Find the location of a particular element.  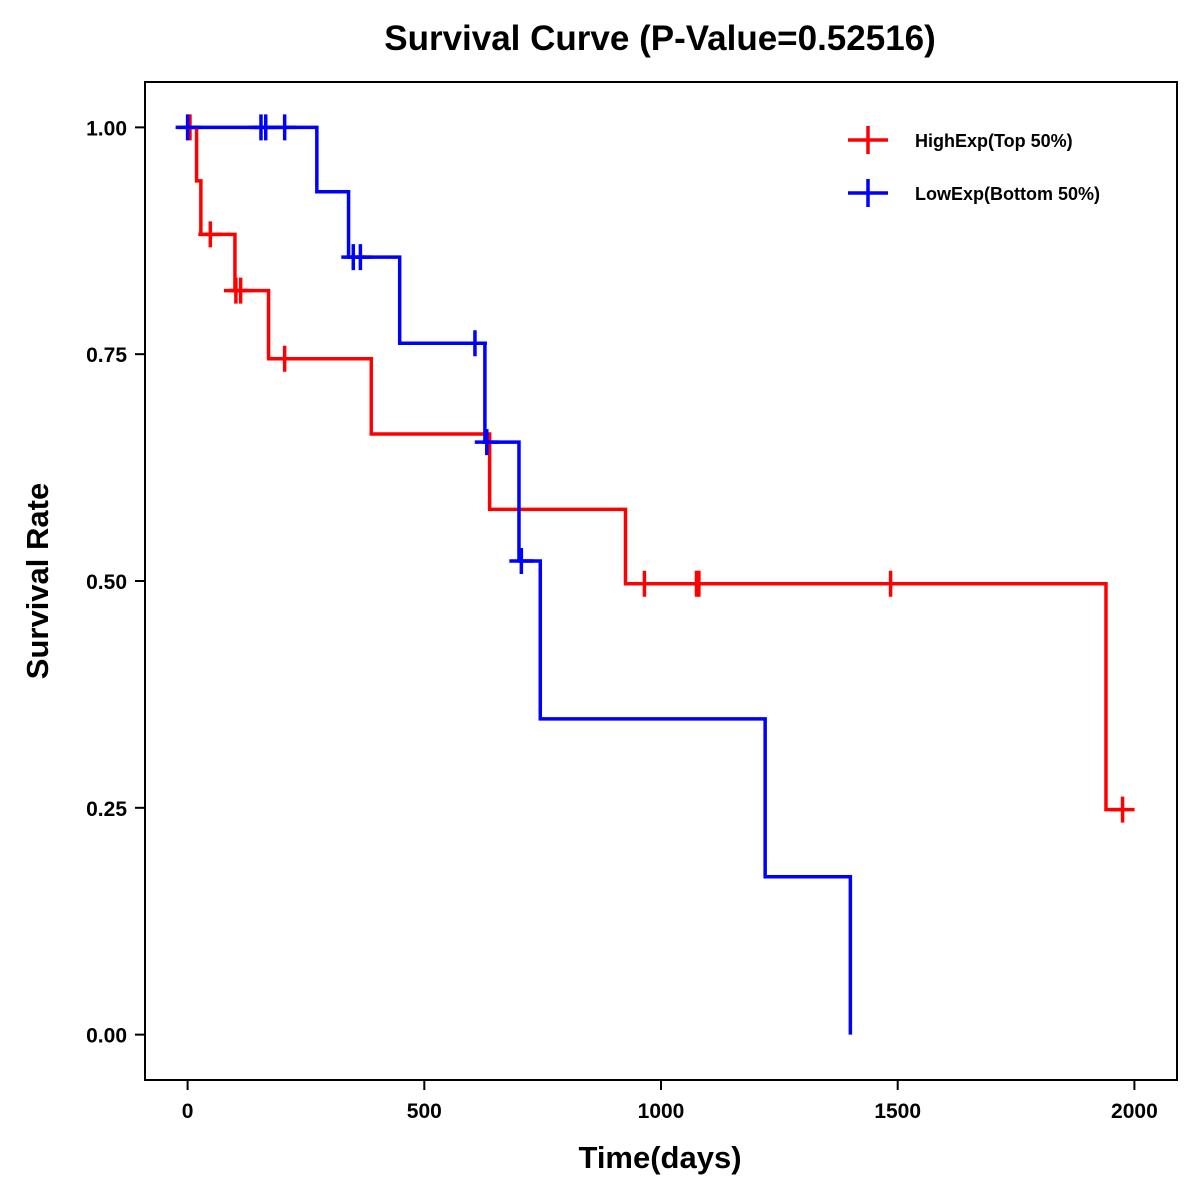

y-tick-label: 0.00 is located at coordinates (106, 1036).